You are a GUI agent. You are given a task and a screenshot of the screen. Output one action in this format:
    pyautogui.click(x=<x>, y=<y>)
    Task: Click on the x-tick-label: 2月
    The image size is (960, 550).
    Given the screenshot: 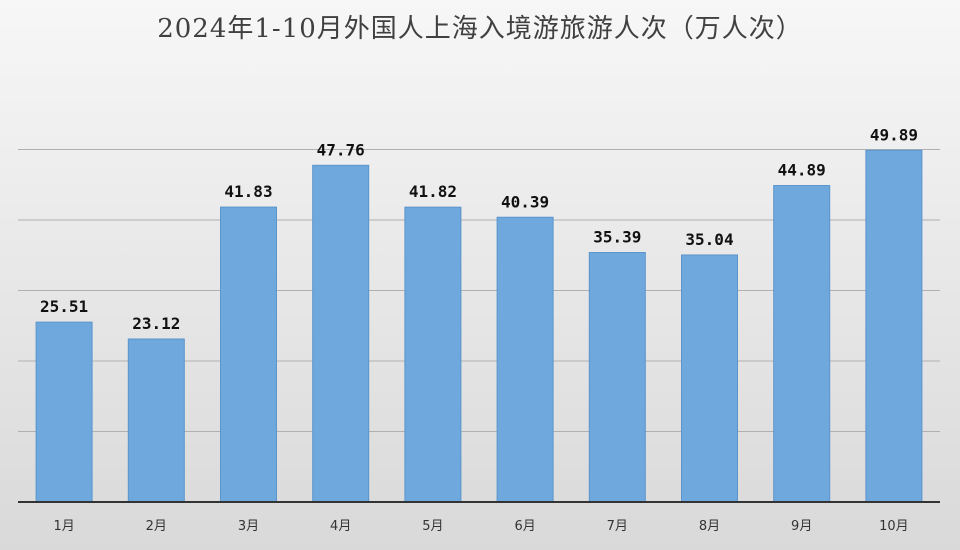 What is the action you would take?
    pyautogui.click(x=156, y=526)
    